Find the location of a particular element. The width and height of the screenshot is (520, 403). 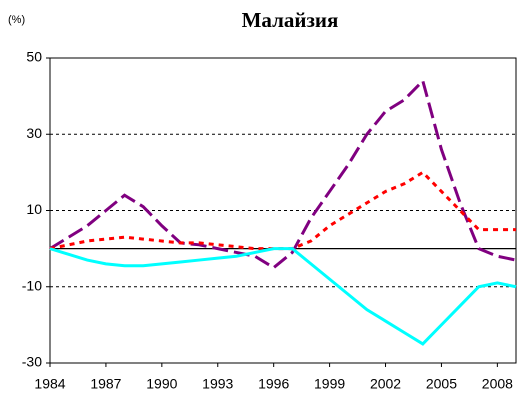

y-tick-label: -10 is located at coordinates (32, 285).